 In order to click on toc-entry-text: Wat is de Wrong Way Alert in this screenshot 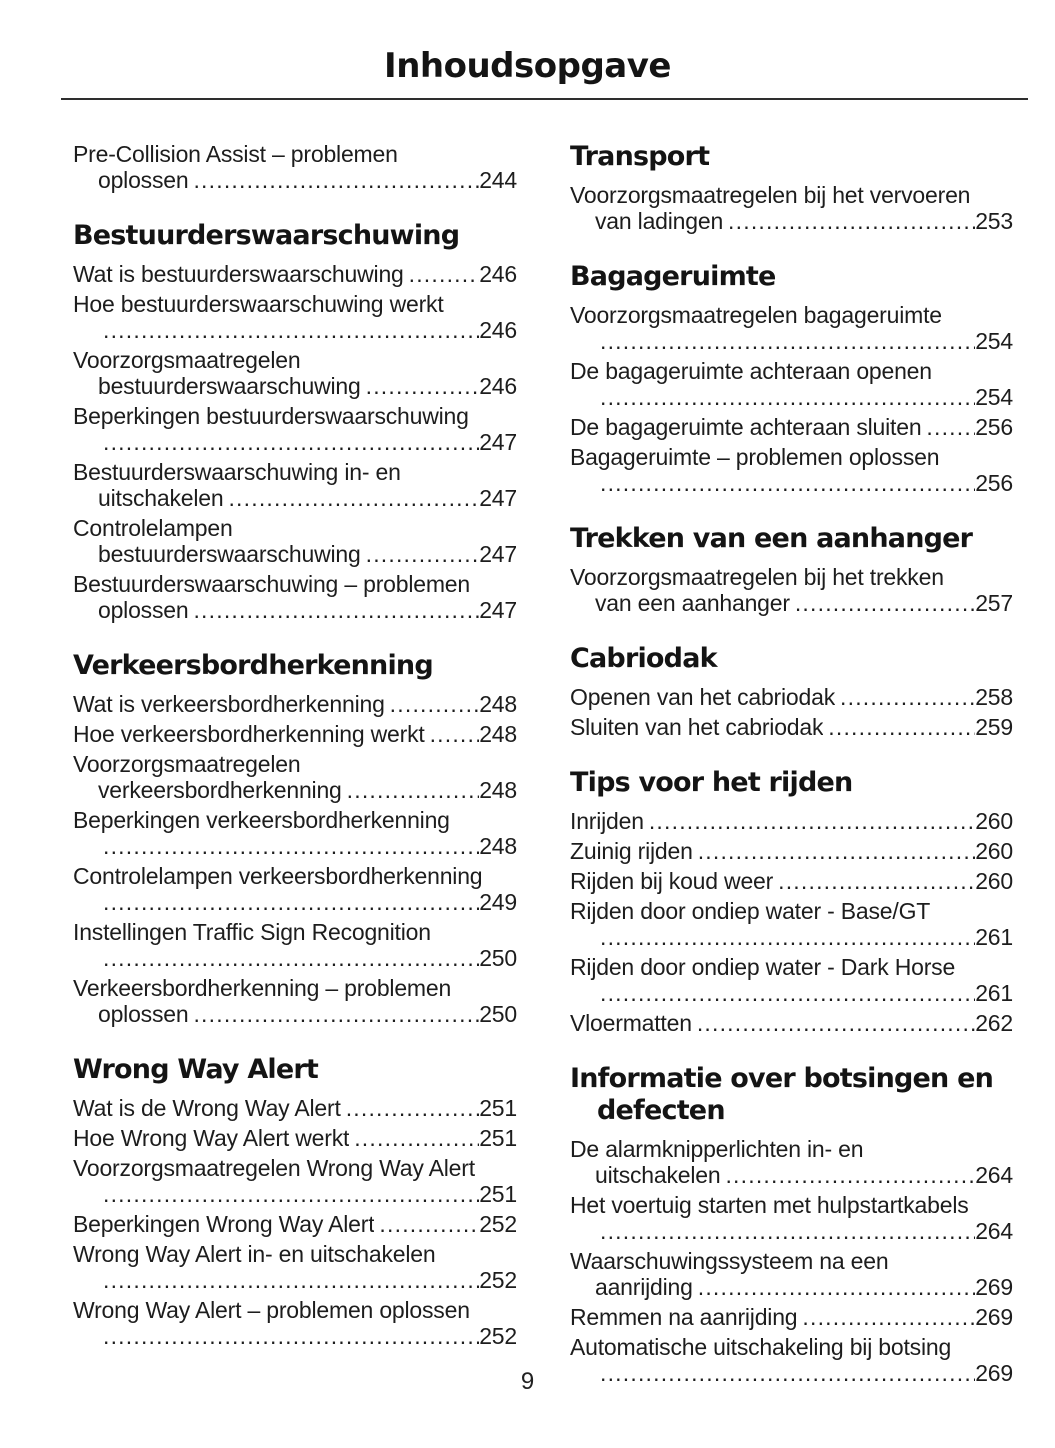, I will do `click(207, 1108)`.